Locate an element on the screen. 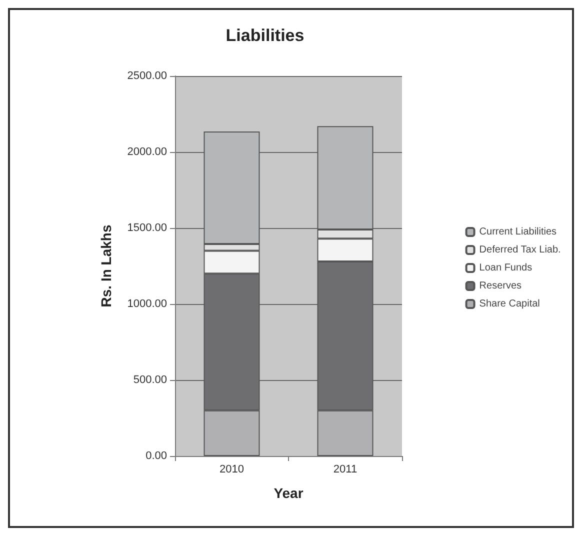 The width and height of the screenshot is (584, 538). y-tick-label: 500.00 is located at coordinates (150, 380).